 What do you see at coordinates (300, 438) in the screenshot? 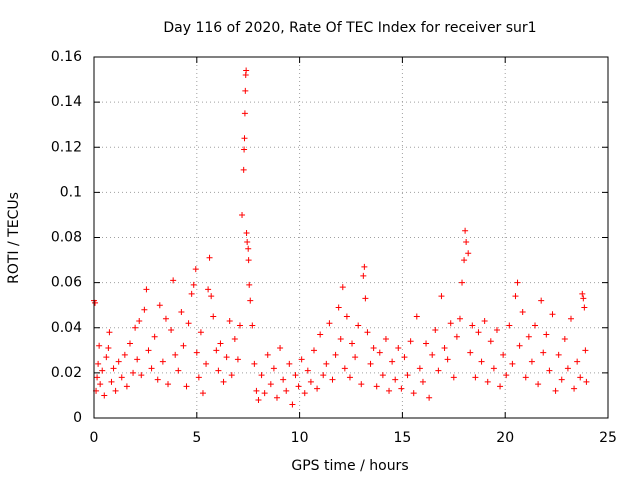
I see `x-tick-label: 10` at bounding box center [300, 438].